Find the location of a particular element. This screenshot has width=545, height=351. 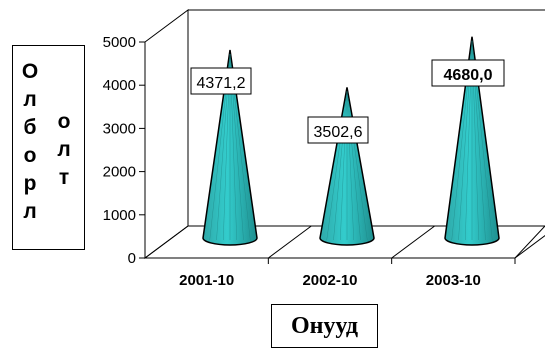

y-tick-label: 3000 is located at coordinates (119, 128).